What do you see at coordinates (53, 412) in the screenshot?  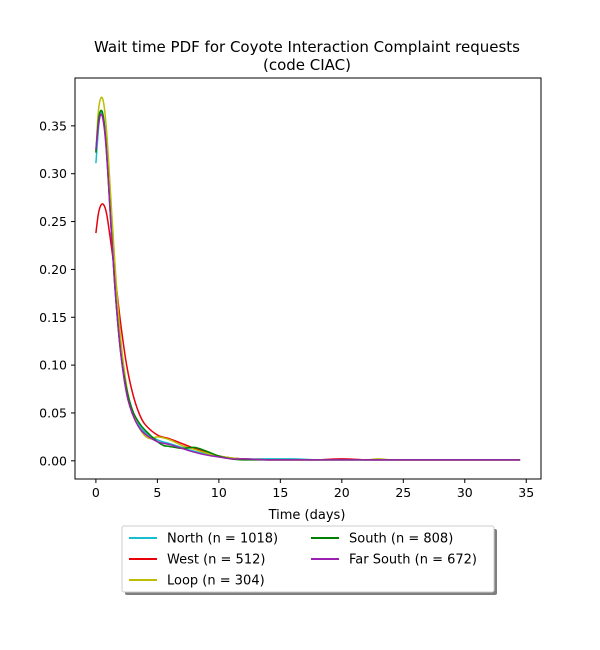 I see `y-tick-label: 0.05` at bounding box center [53, 412].